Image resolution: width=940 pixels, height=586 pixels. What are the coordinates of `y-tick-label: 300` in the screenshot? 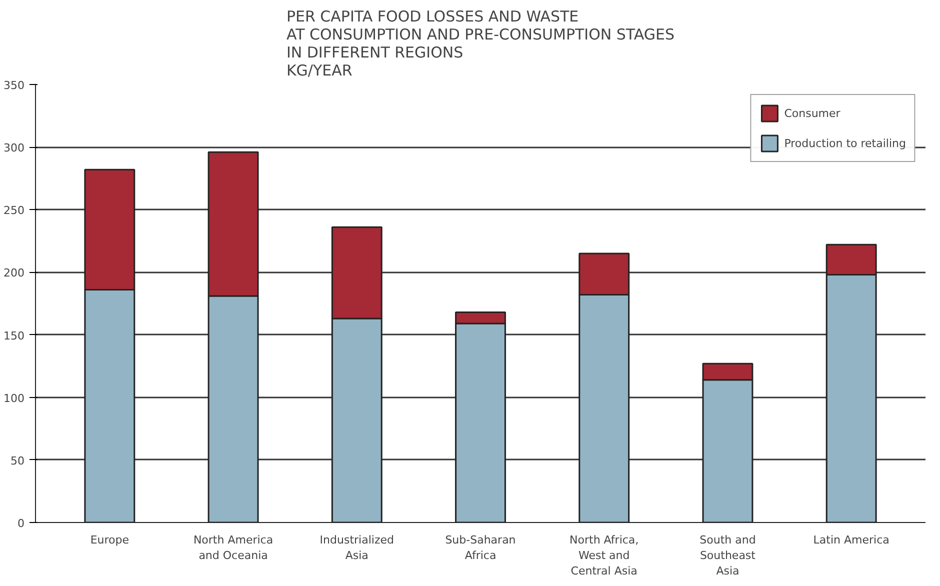 It's located at (14, 148).